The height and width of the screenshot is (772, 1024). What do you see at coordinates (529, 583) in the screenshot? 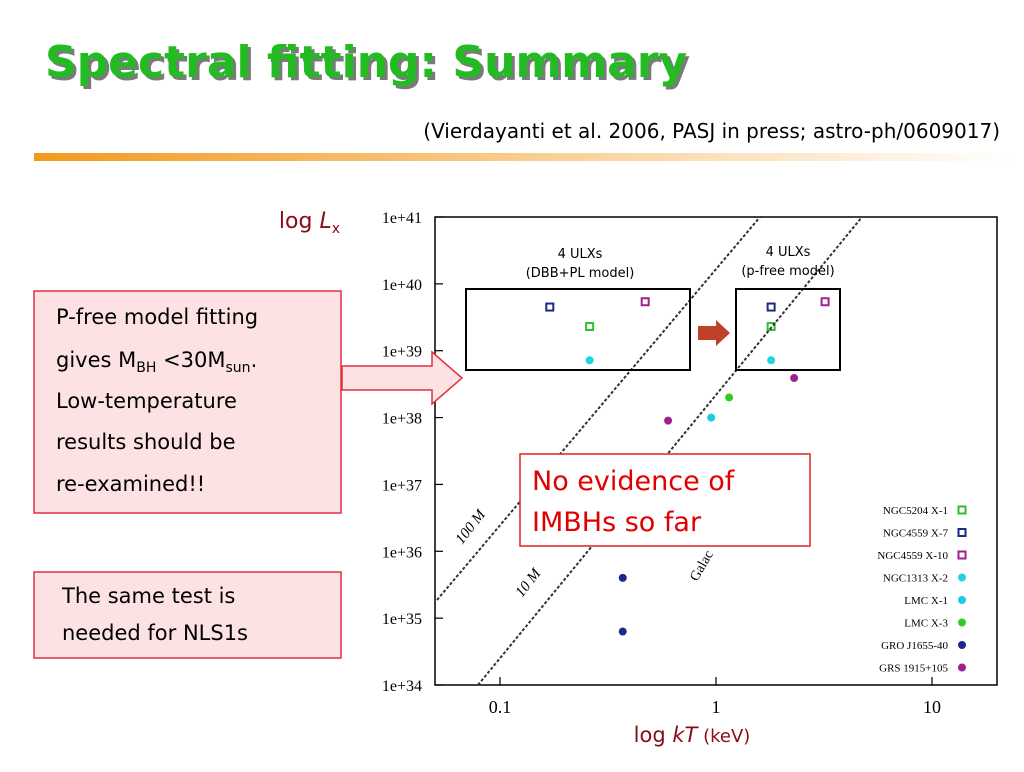
I see `annotation: 10 M` at bounding box center [529, 583].